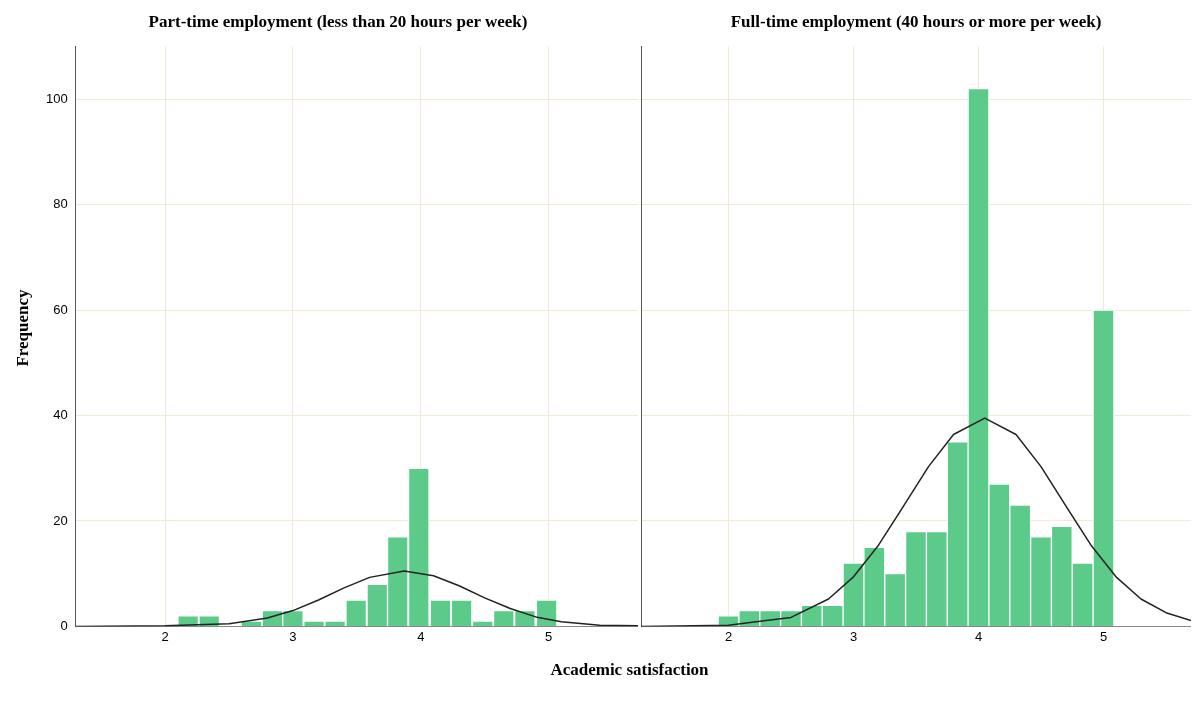 This screenshot has width=1199, height=703. Describe the element at coordinates (60, 309) in the screenshot. I see `y-tick-label: 60` at that location.